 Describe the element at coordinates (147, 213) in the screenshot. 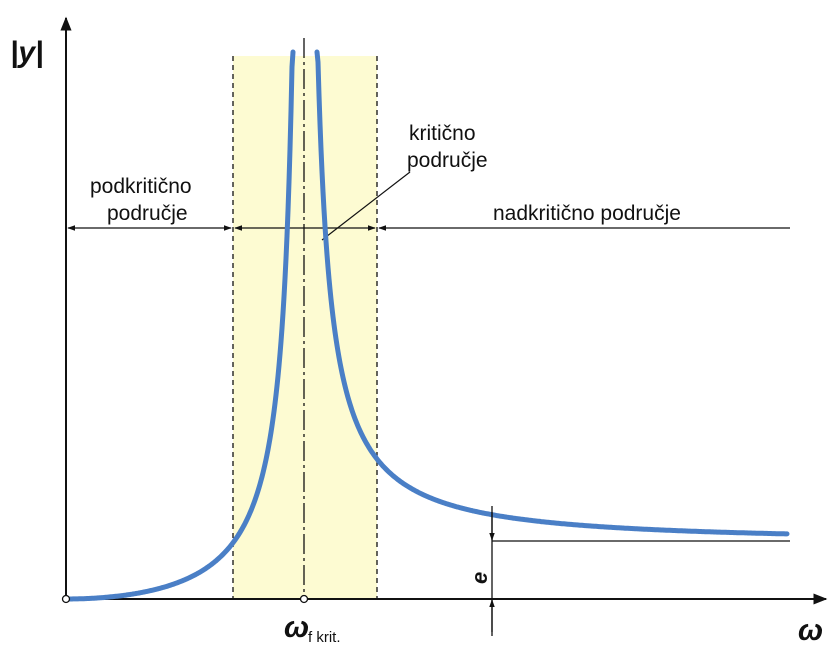

I see `subcritical-label-line2: područje` at that location.